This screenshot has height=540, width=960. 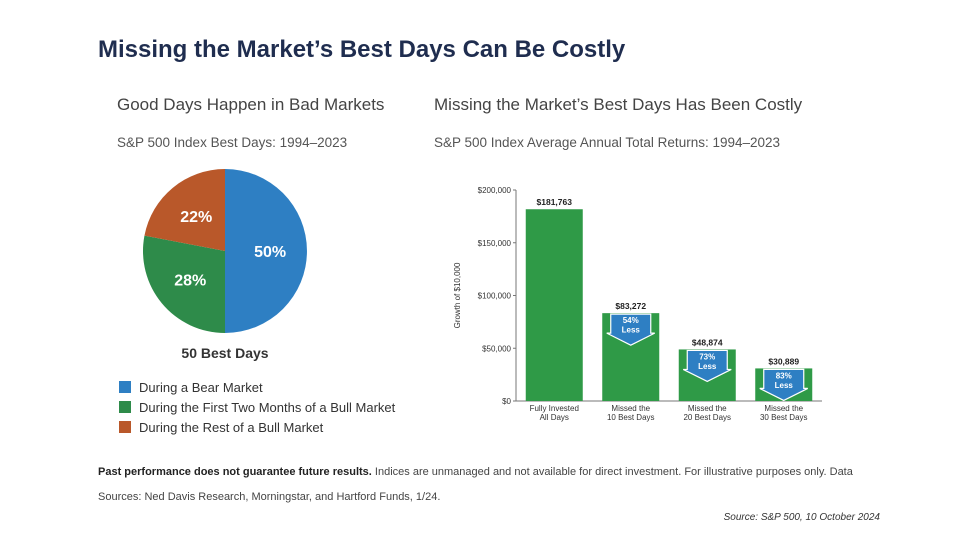 What do you see at coordinates (801, 517) in the screenshot?
I see `source-note: Source: S&P 500, 10 October 2024` at bounding box center [801, 517].